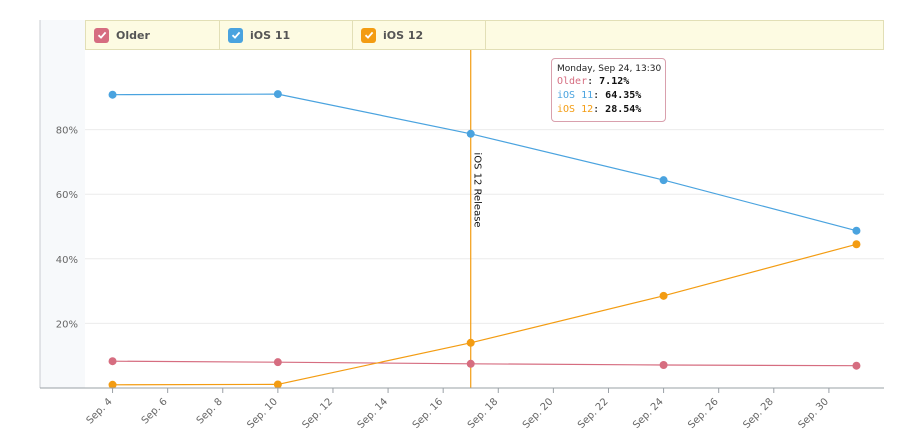 The height and width of the screenshot is (448, 912). Describe the element at coordinates (262, 413) in the screenshot. I see `x-tick-label: Sep. 10` at that location.